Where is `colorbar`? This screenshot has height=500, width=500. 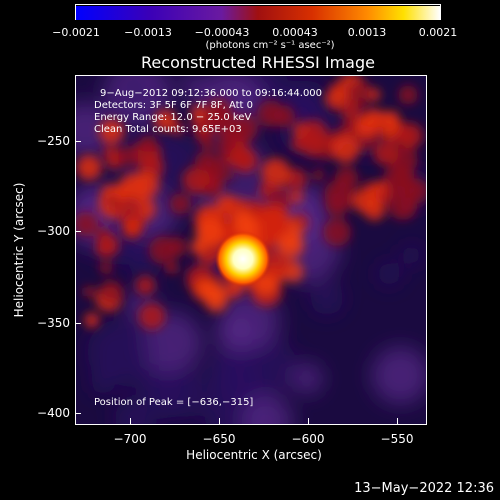 colorbar is located at coordinates (258, 12).